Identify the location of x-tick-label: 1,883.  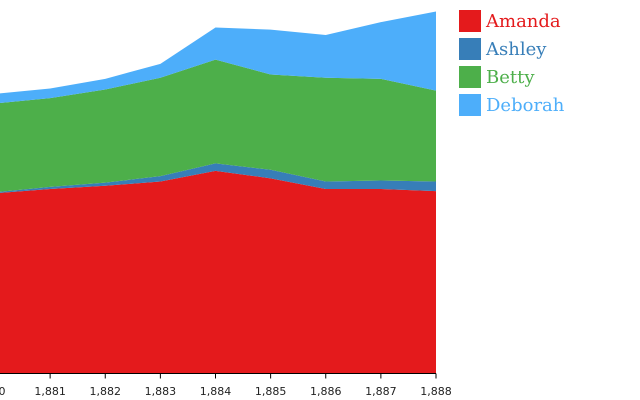
(161, 391).